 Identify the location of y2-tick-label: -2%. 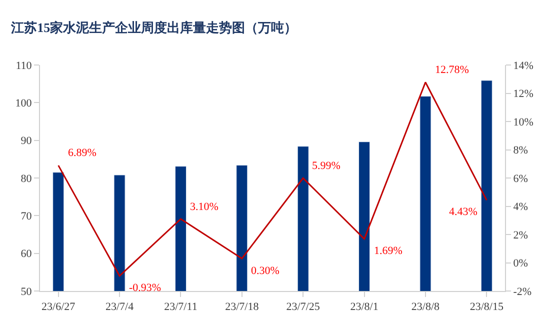
(522, 292).